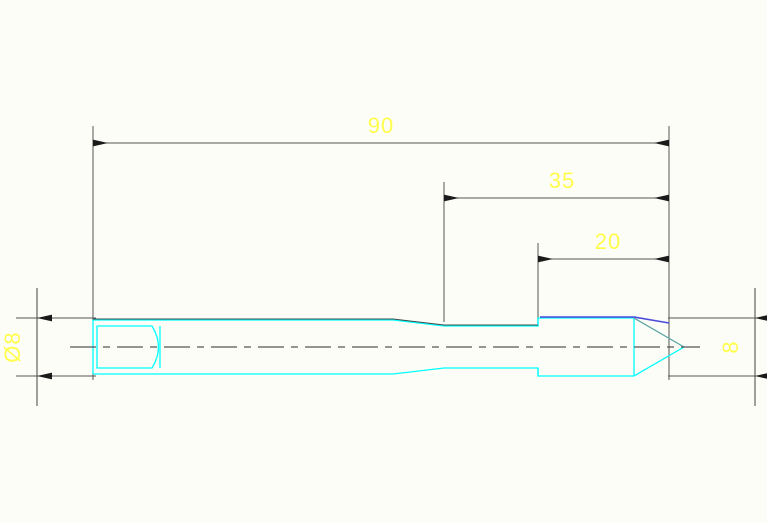 This screenshot has width=767, height=523. Describe the element at coordinates (562, 180) in the screenshot. I see `dimension-label-35: 35` at that location.